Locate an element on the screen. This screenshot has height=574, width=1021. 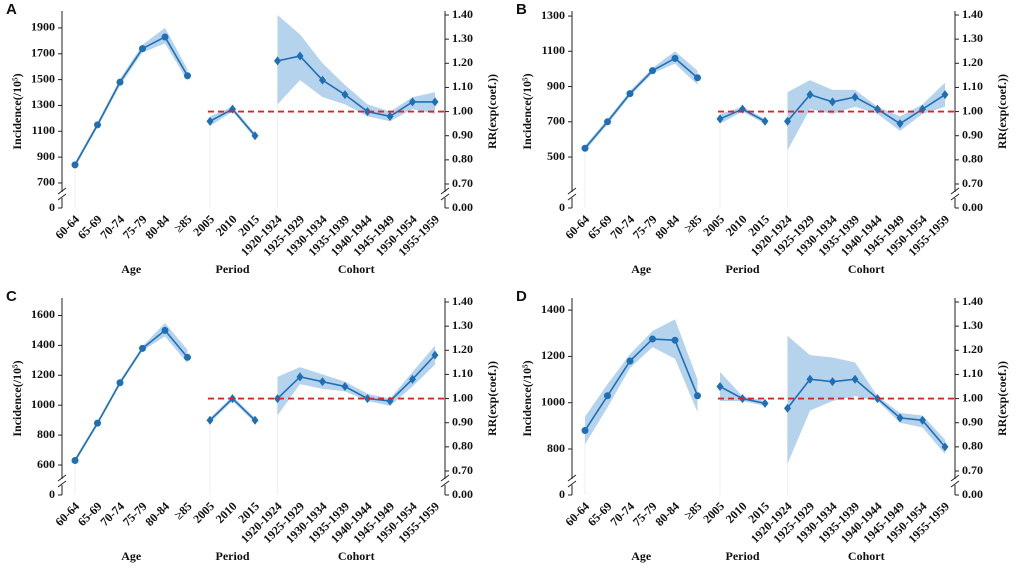
x-tick-label: 2005 is located at coordinates (713, 512).